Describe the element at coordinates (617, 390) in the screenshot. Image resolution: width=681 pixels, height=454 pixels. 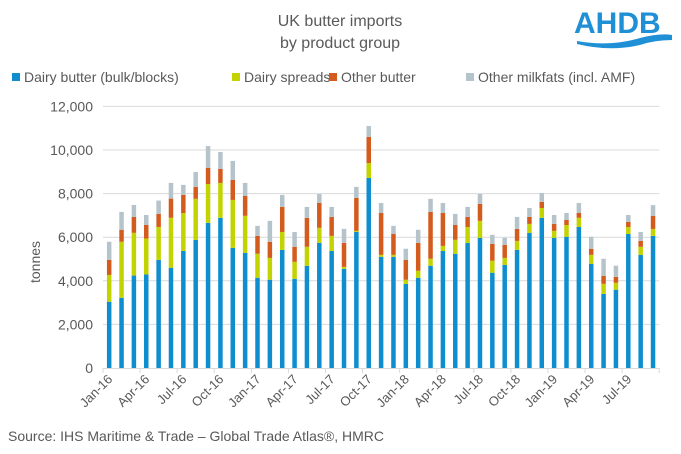
I see `x-tick-label: Jul-19` at that location.